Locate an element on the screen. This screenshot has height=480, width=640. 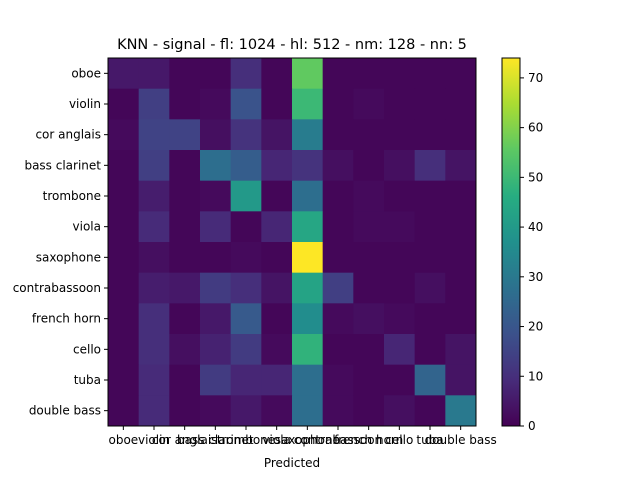
colorbar: 0 10 20 30 40 50 60 70 is located at coordinates (522, 245).